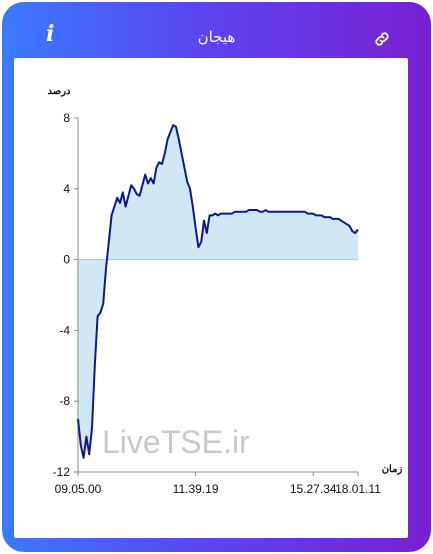  I want to click on page-title: هیجان, so click(216, 37).